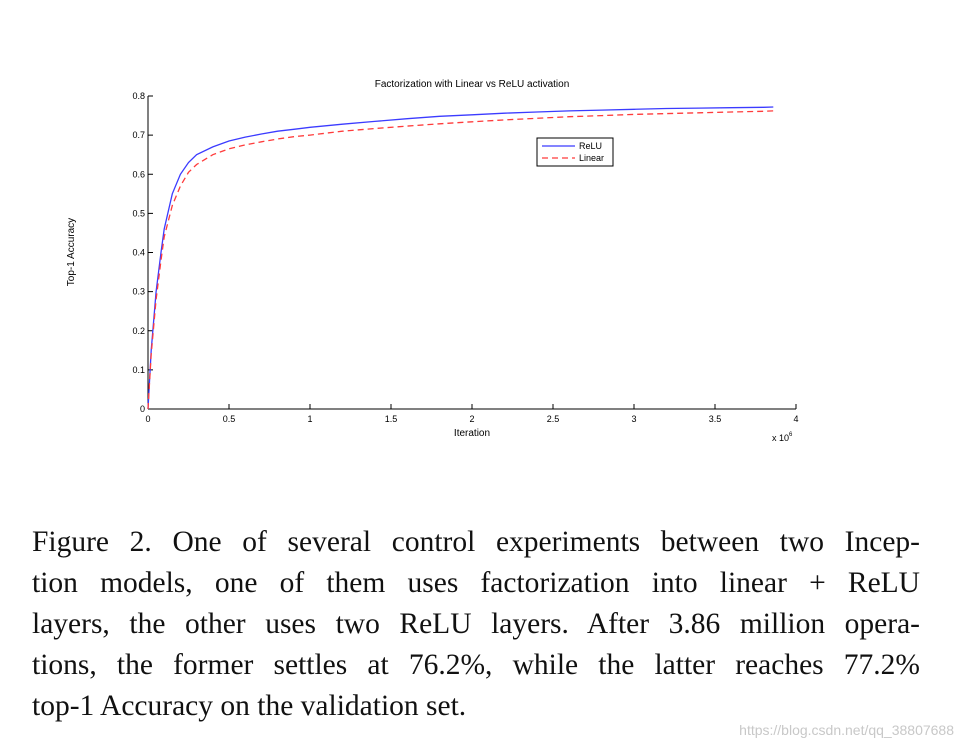 The height and width of the screenshot is (748, 966). I want to click on y-tick-label: 0.7, so click(138, 135).